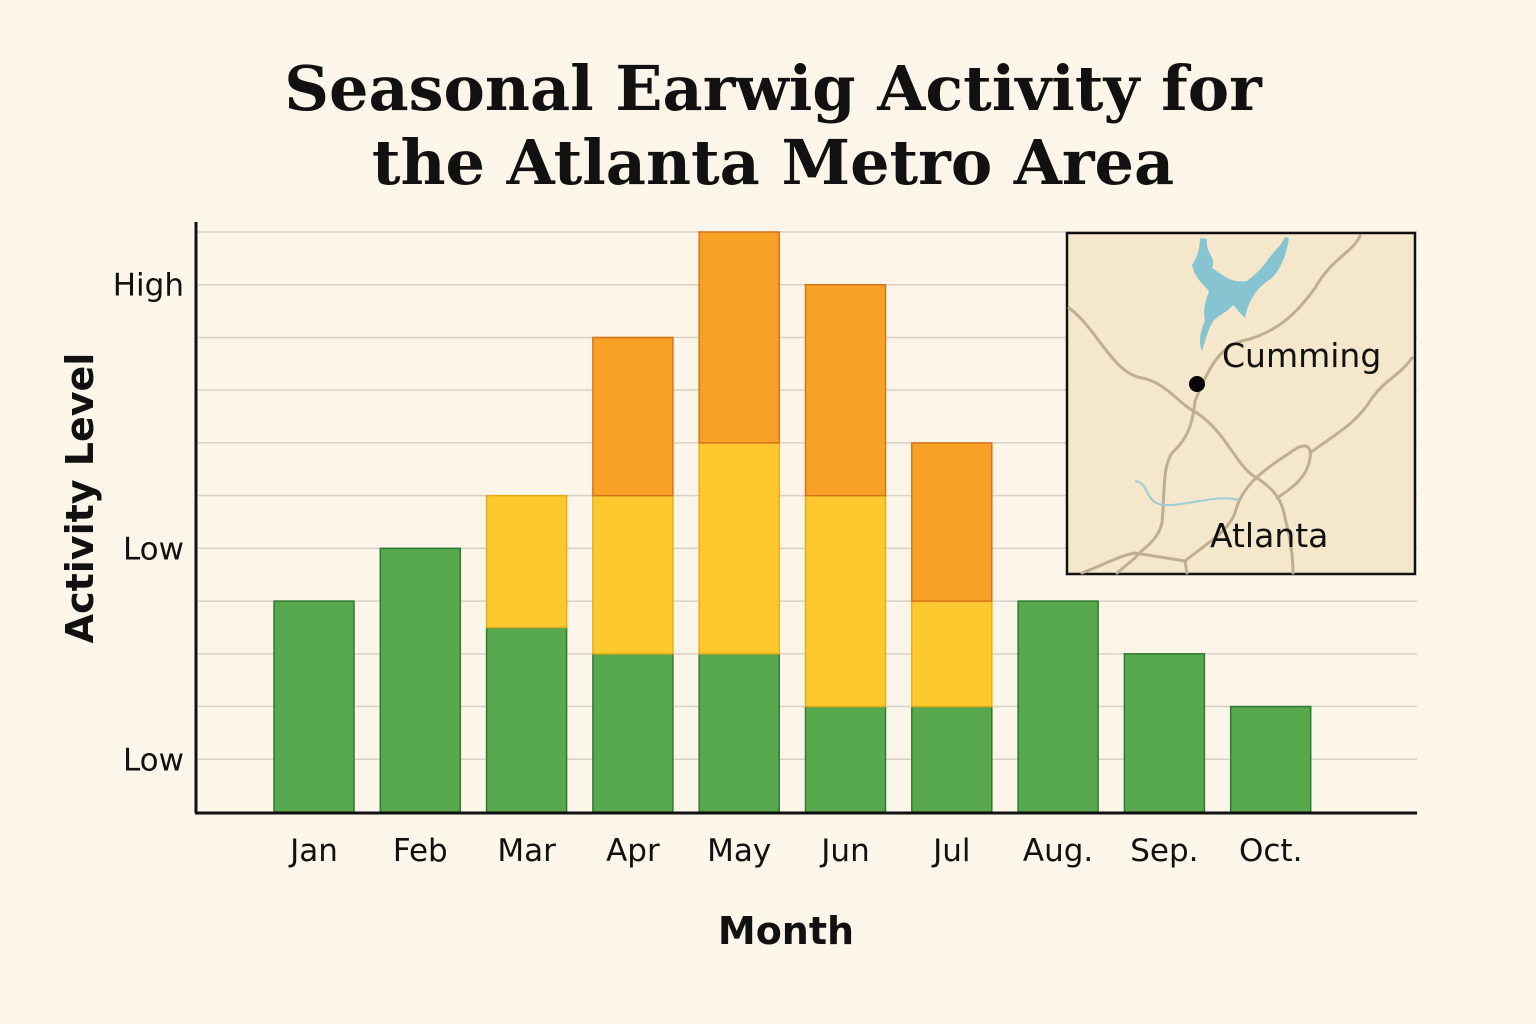 Image resolution: width=1536 pixels, height=1024 pixels. I want to click on y-tick-labels: High Low Low, so click(148, 523).